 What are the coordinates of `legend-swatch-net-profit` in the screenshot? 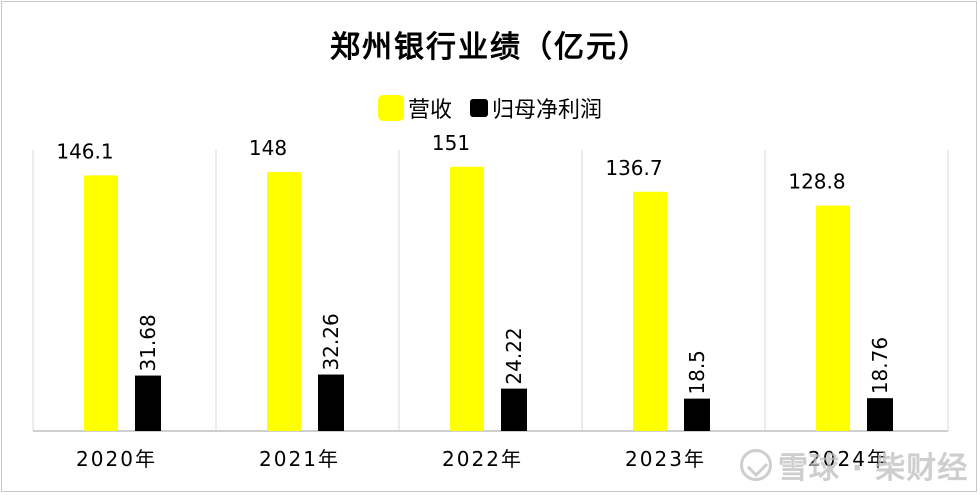 It's located at (479, 108).